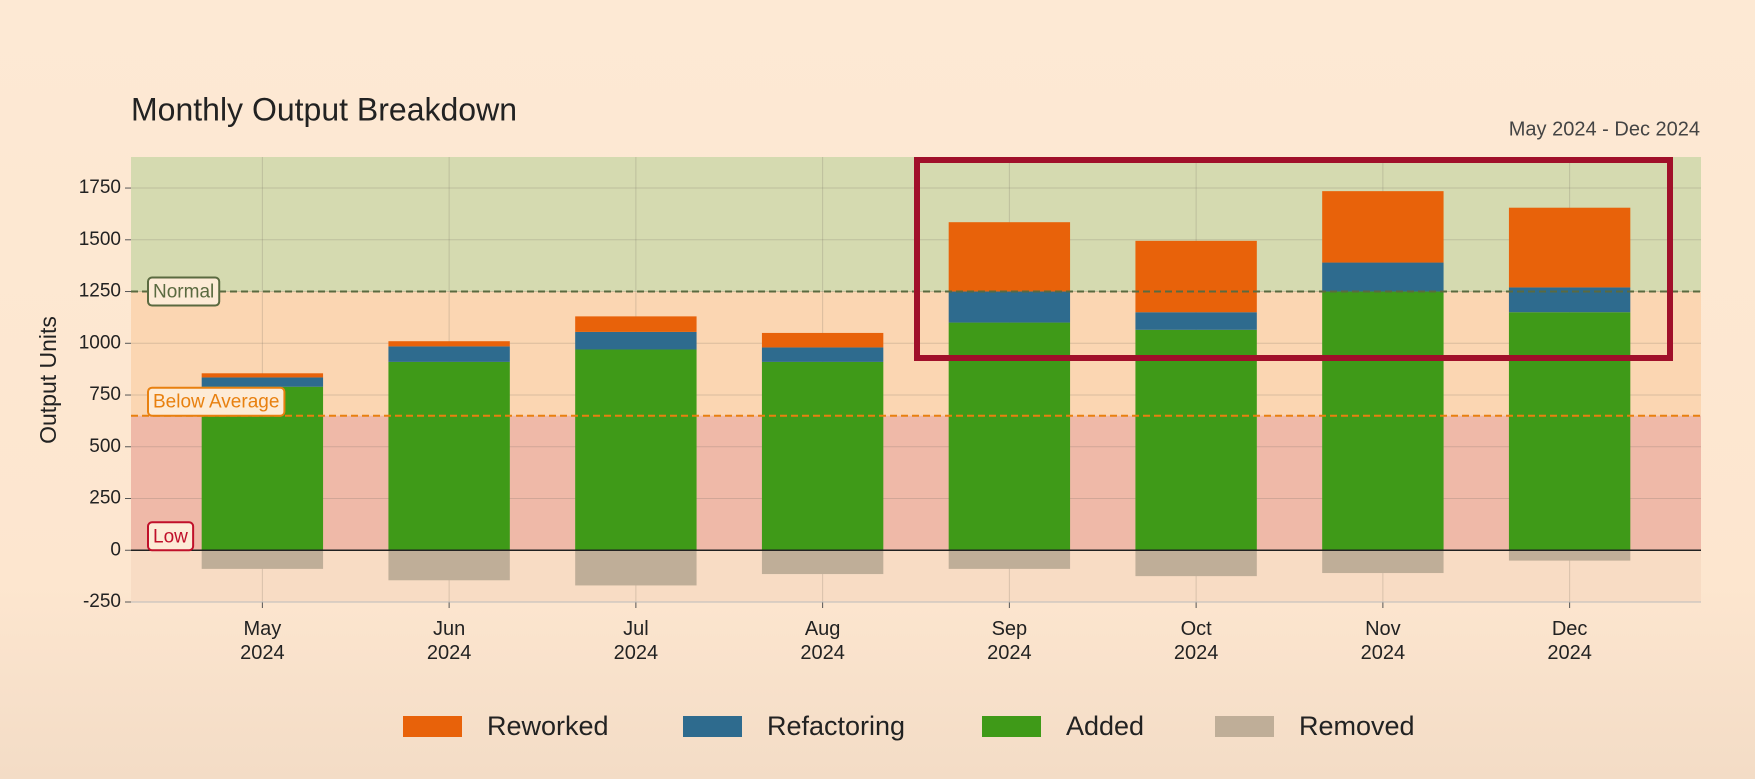 Image resolution: width=1755 pixels, height=779 pixels. I want to click on x-tick-label: Aug 2024, so click(822, 641).